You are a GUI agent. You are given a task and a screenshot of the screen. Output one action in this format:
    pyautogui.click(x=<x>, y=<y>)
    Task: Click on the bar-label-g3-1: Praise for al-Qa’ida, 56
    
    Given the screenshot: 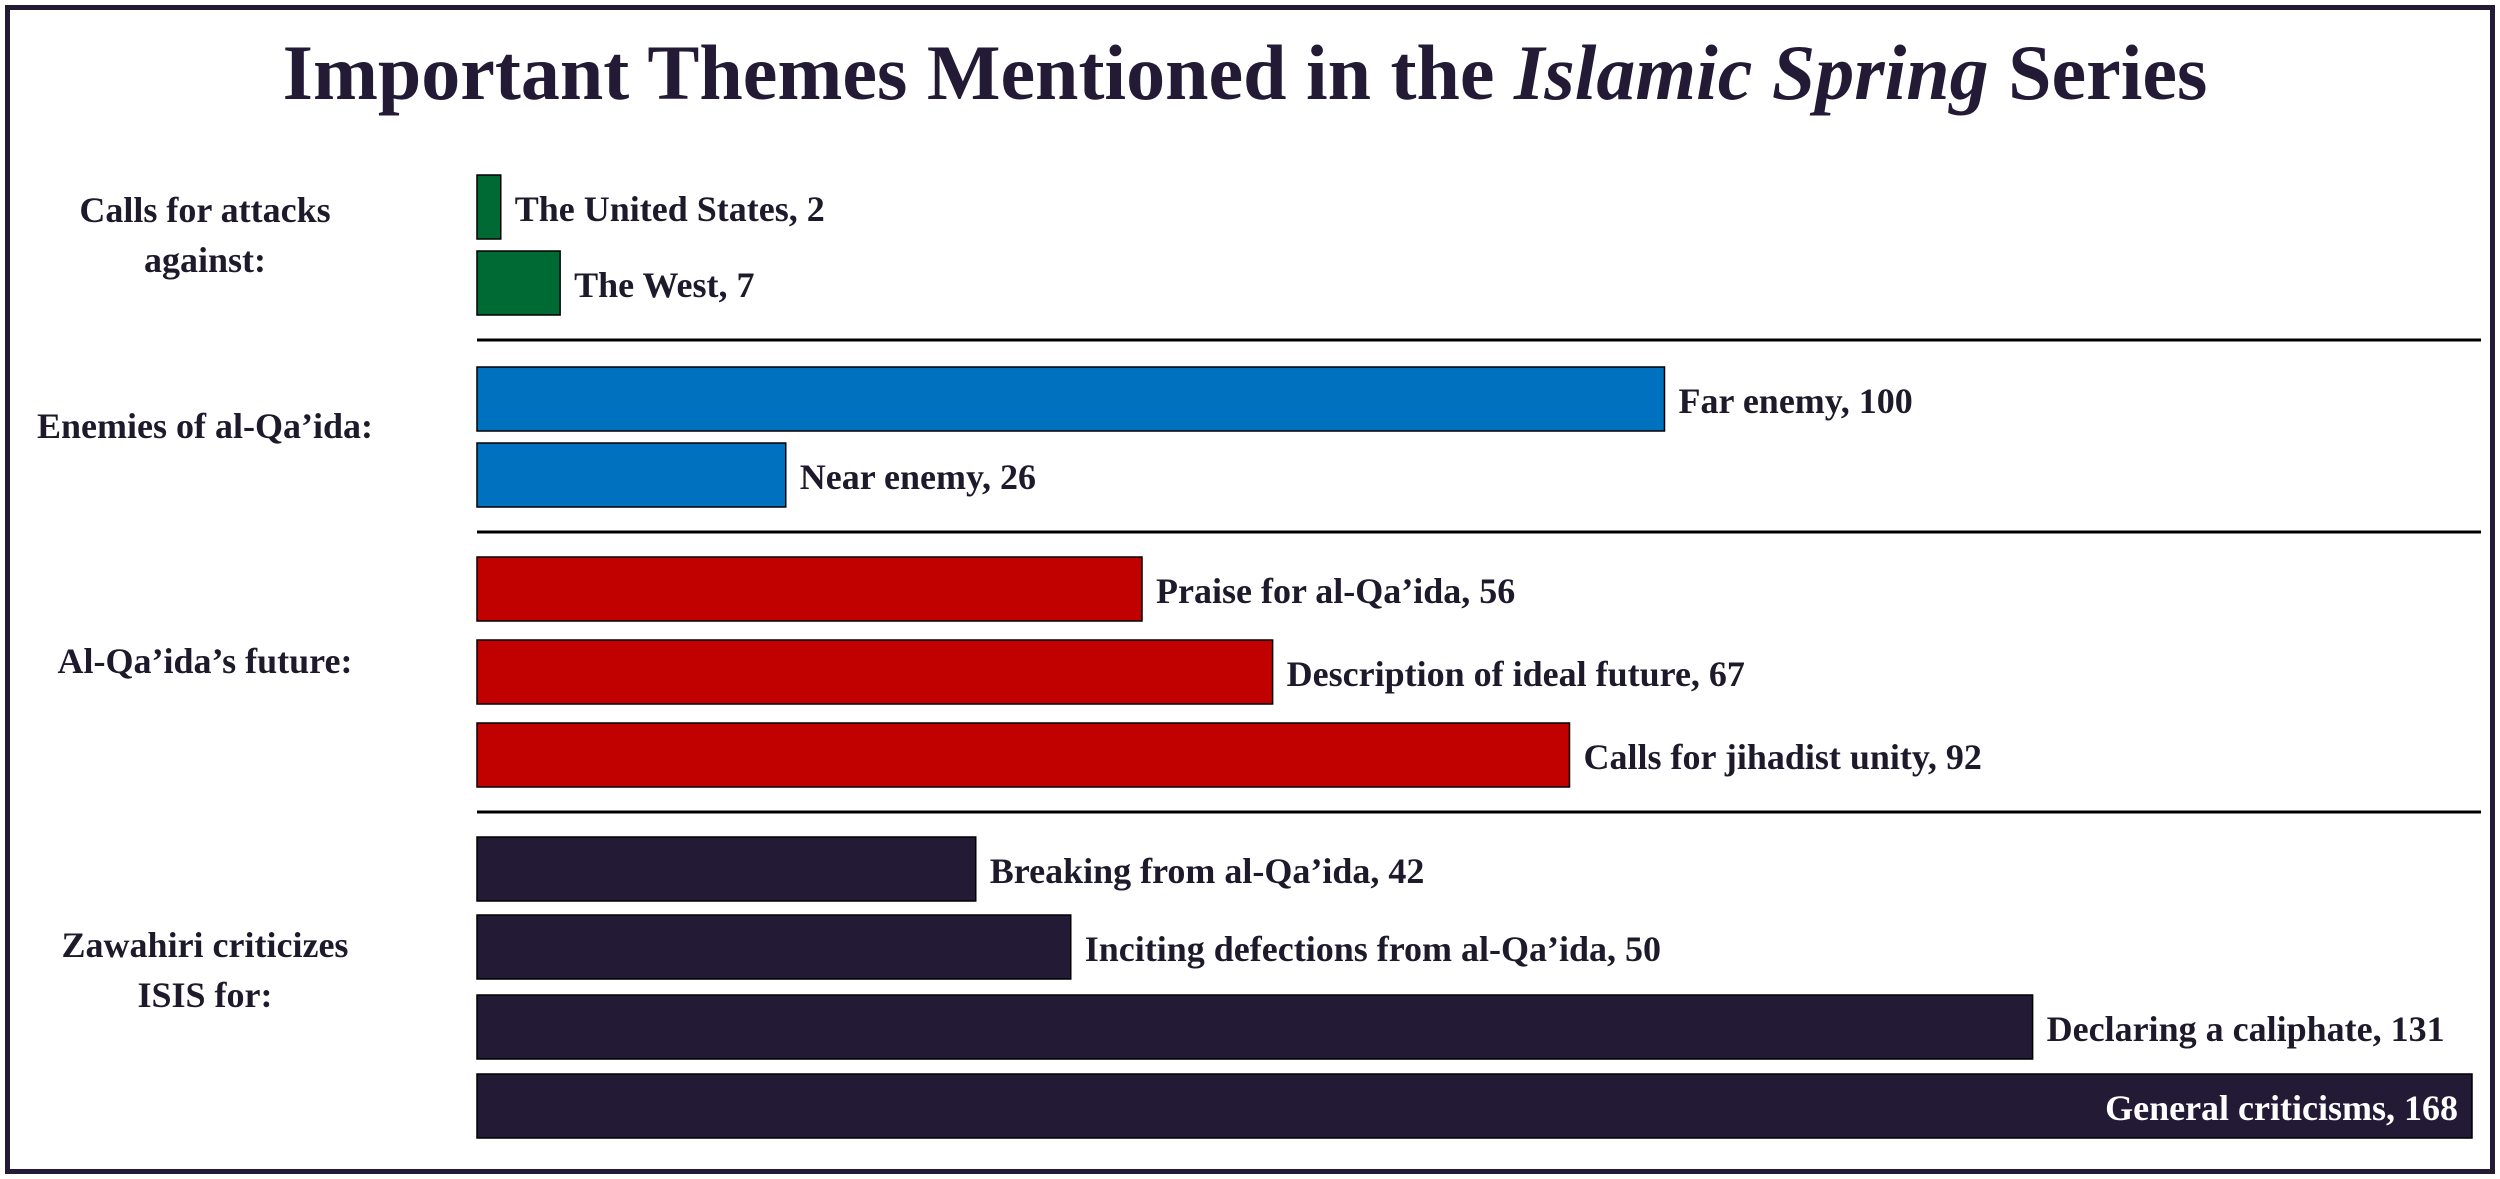 What is the action you would take?
    pyautogui.click(x=1335, y=591)
    